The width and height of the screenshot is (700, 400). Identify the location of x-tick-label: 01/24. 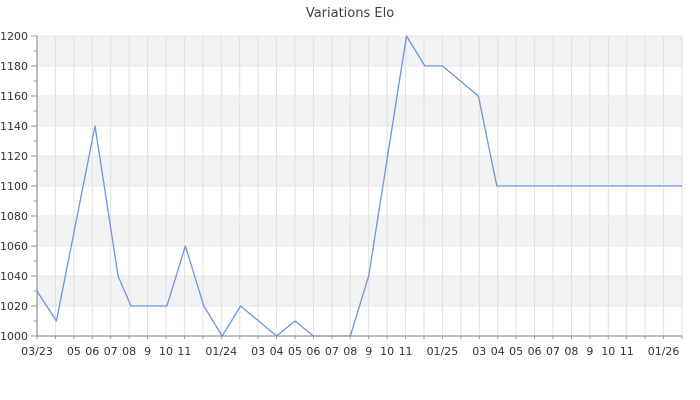
(221, 351).